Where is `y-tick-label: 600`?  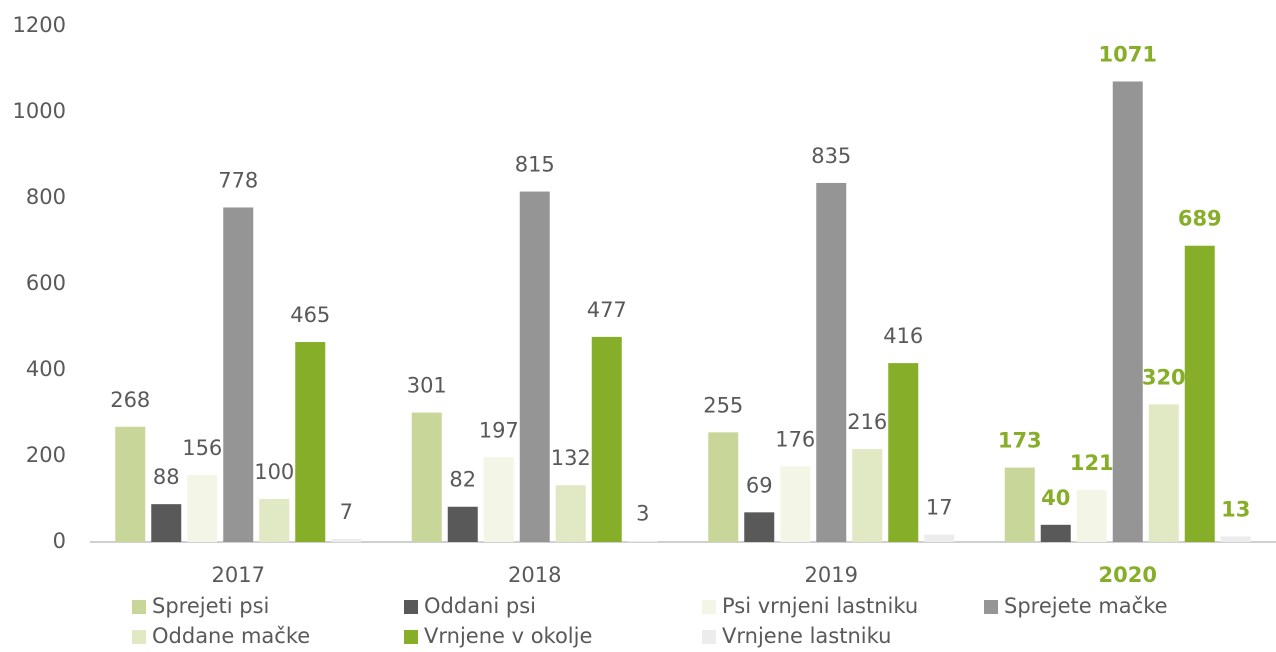 y-tick-label: 600 is located at coordinates (46, 283).